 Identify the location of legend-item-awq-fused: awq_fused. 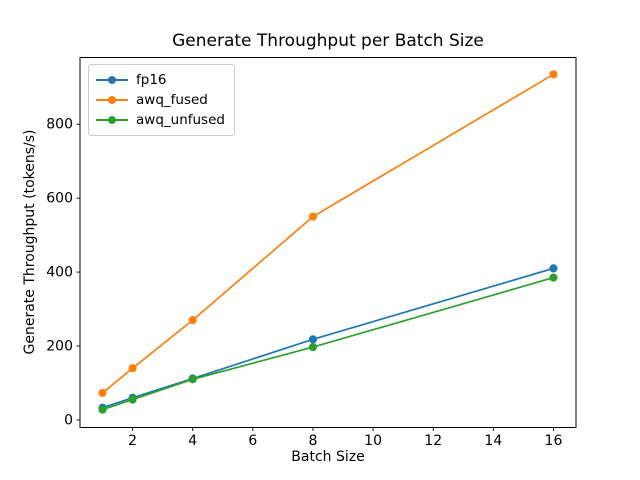
(160, 100).